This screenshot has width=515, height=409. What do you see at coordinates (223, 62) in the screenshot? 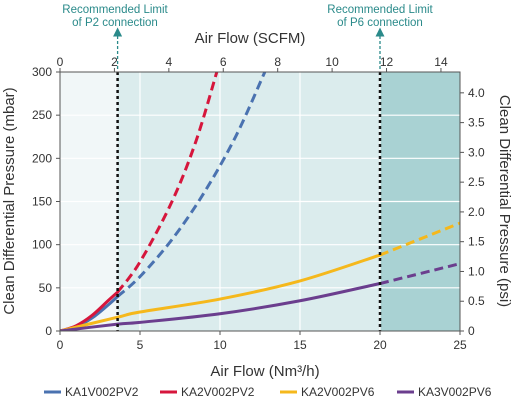
I see `x-top-tick-label: 6` at bounding box center [223, 62].